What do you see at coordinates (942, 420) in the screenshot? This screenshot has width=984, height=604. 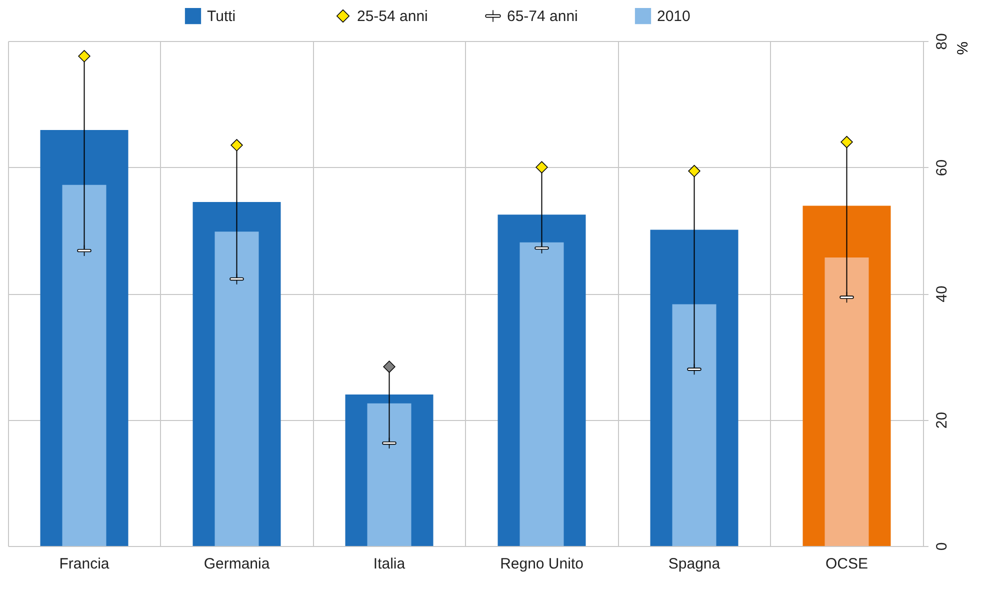 I see `y-tick-label: 20` at bounding box center [942, 420].